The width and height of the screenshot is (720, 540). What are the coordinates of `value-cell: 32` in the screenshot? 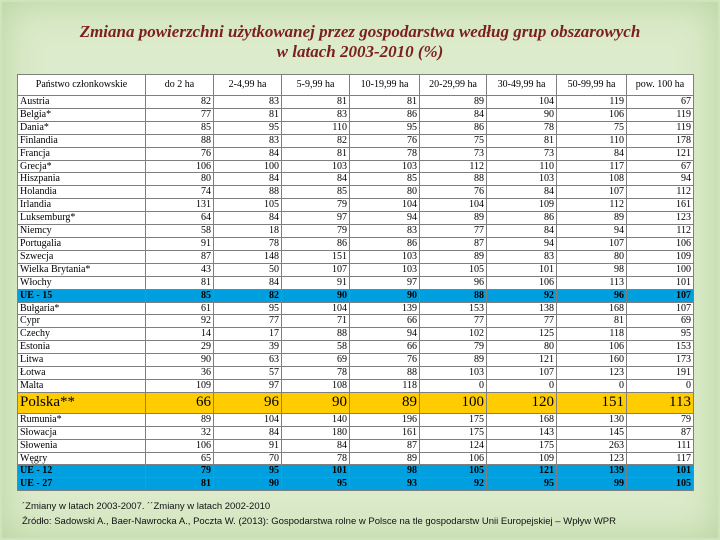 It's located at (179, 432).